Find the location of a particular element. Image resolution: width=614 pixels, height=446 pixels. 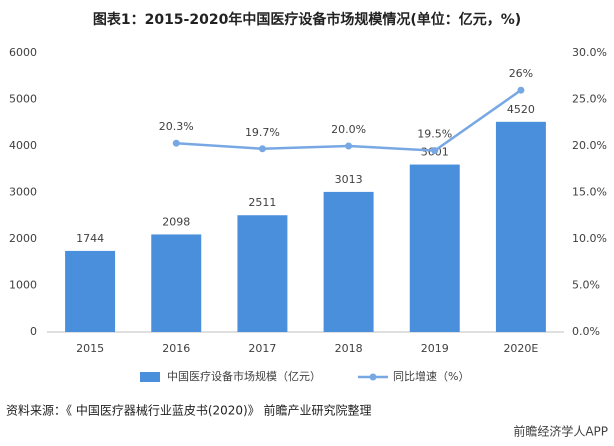

bar-label: 4520 is located at coordinates (521, 109).